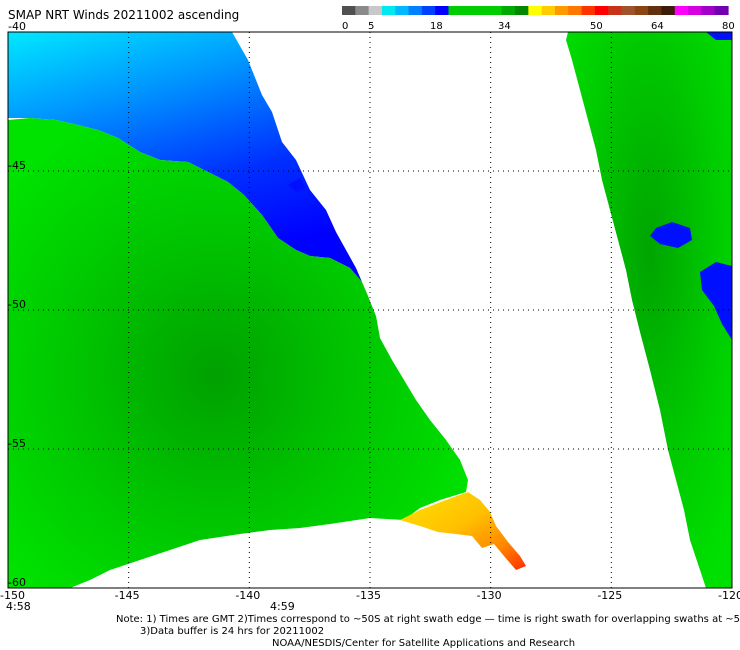  I want to click on colorbar-tick-label: 5, so click(371, 26).